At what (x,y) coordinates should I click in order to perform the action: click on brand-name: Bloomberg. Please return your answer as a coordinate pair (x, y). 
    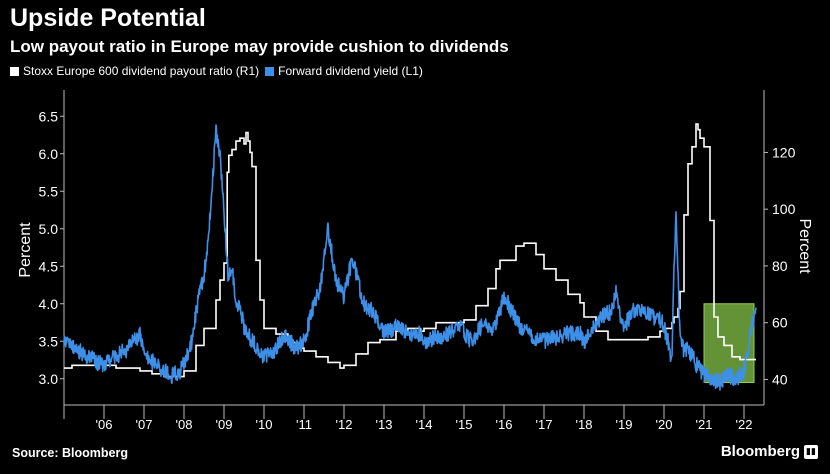
    Looking at the image, I should click on (760, 451).